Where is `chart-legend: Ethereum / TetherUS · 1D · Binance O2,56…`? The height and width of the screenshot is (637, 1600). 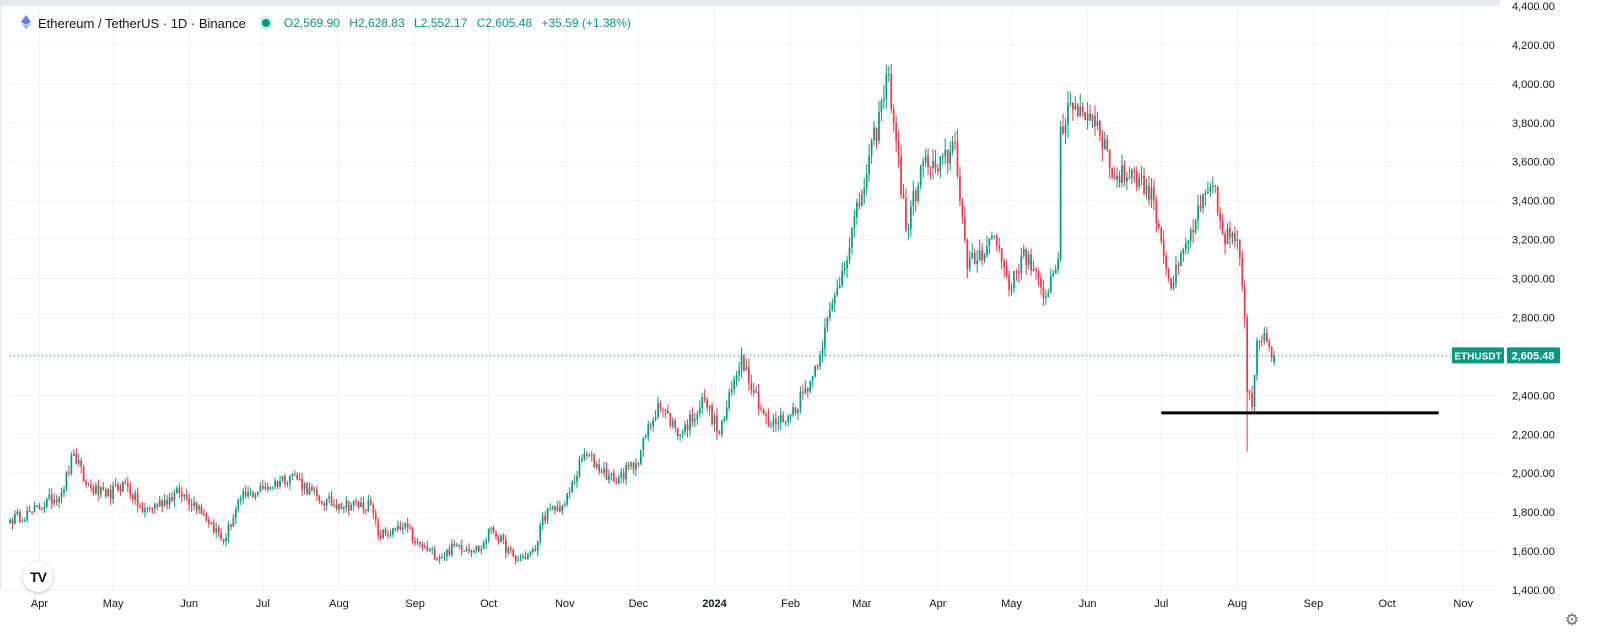 chart-legend: Ethereum / TetherUS · 1D · Binance O2,56… is located at coordinates (328, 23).